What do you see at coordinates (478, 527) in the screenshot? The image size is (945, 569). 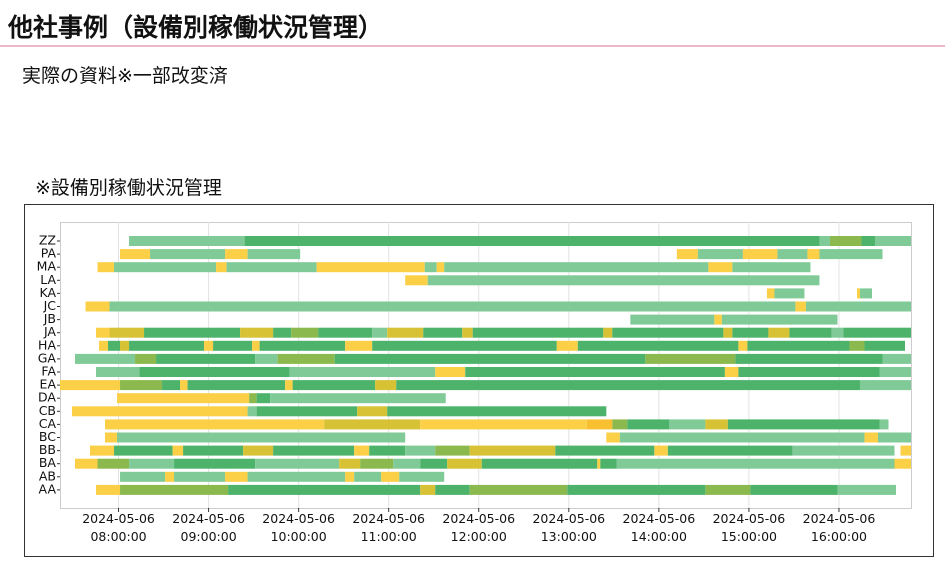 I see `x-tick-label: 2024-05-06 12:00:00` at bounding box center [478, 527].